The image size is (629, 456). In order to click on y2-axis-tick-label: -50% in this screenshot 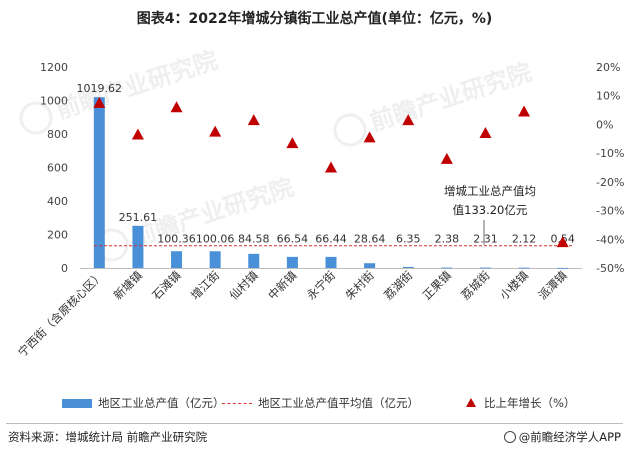, I will do `click(610, 268)`.